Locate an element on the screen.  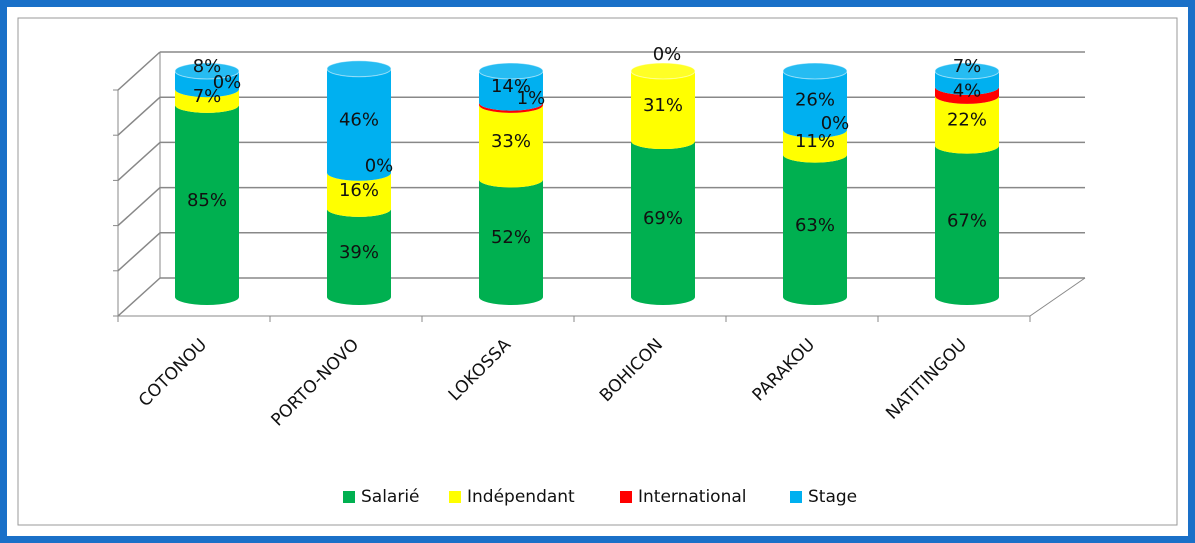
data-label: 14% is located at coordinates (511, 86).